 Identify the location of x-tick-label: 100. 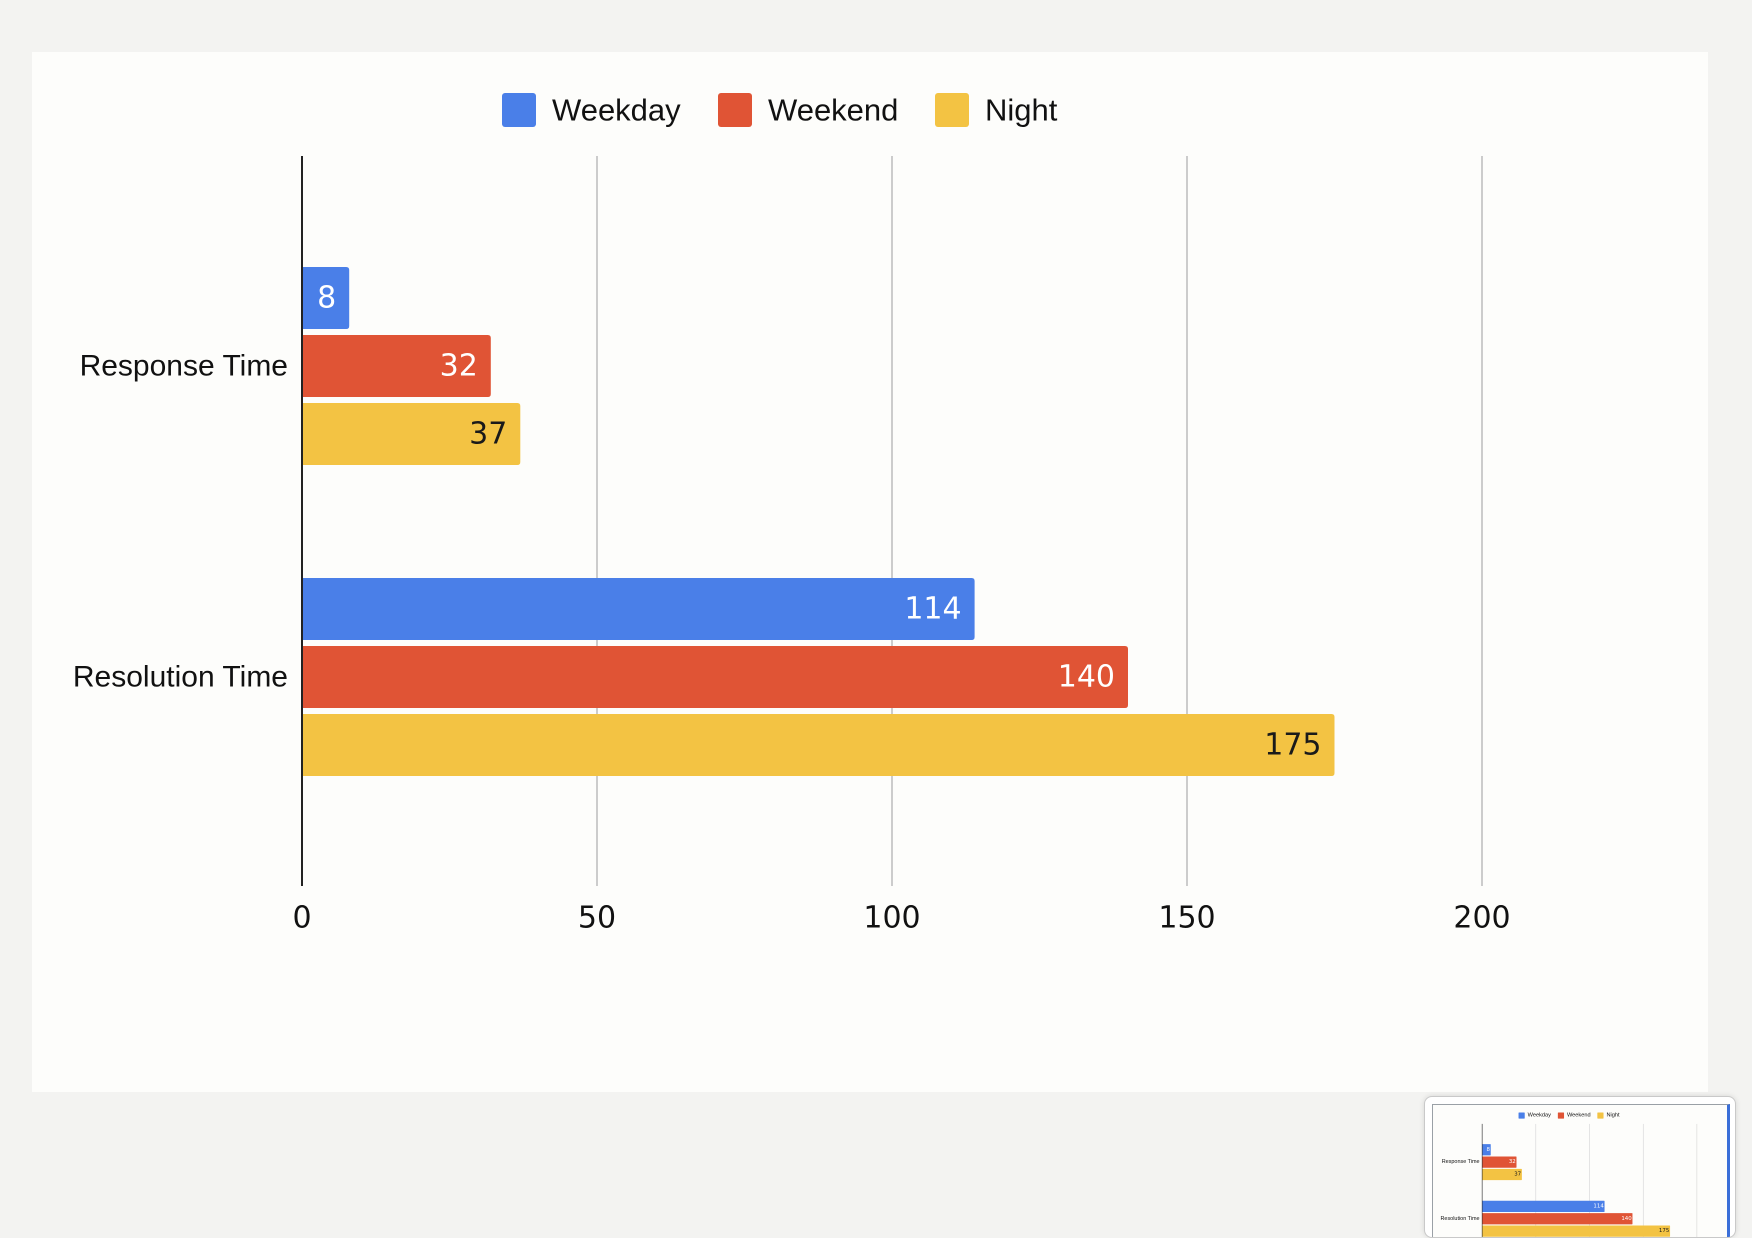
(891, 918).